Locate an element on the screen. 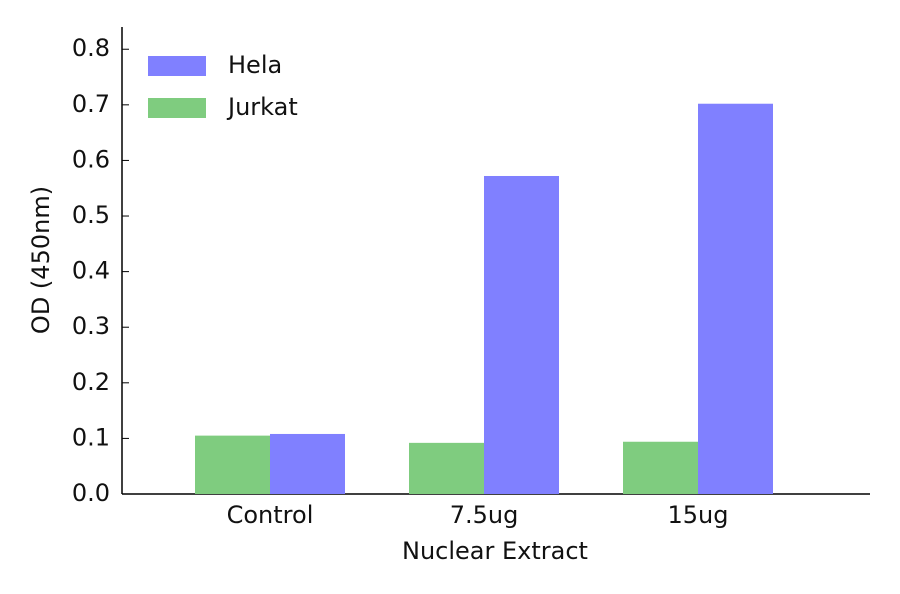 The image size is (900, 594). y-tick-label: 0.2 is located at coordinates (91, 382).